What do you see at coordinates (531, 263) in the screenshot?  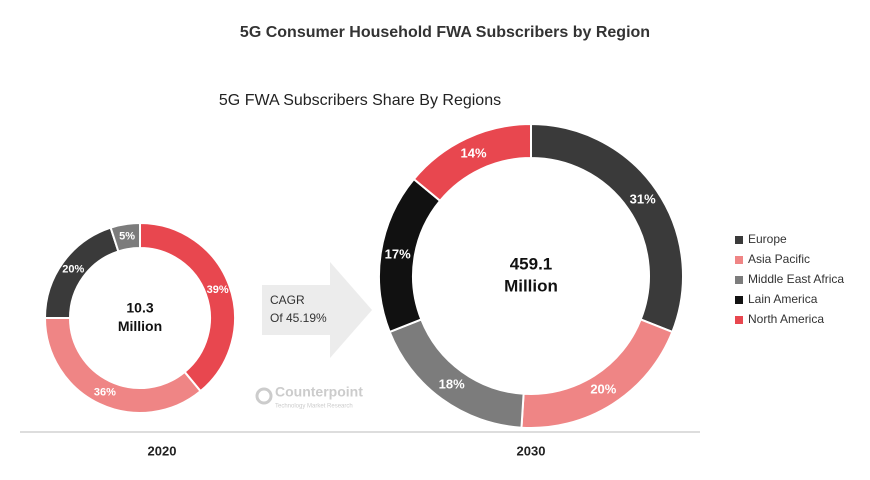 I see `center-label: 459.1` at bounding box center [531, 263].